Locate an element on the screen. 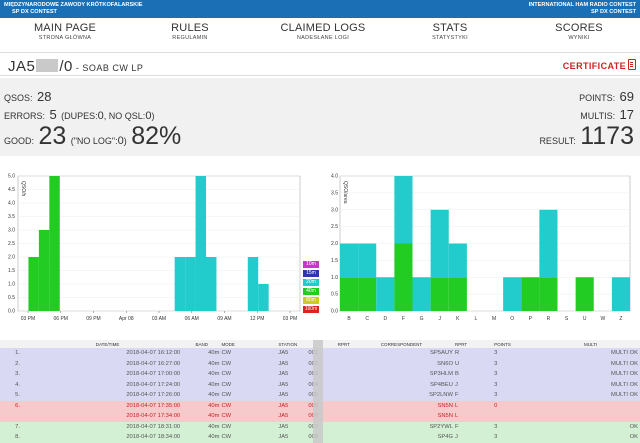  row-station: JA5002 is located at coordinates (303, 363).